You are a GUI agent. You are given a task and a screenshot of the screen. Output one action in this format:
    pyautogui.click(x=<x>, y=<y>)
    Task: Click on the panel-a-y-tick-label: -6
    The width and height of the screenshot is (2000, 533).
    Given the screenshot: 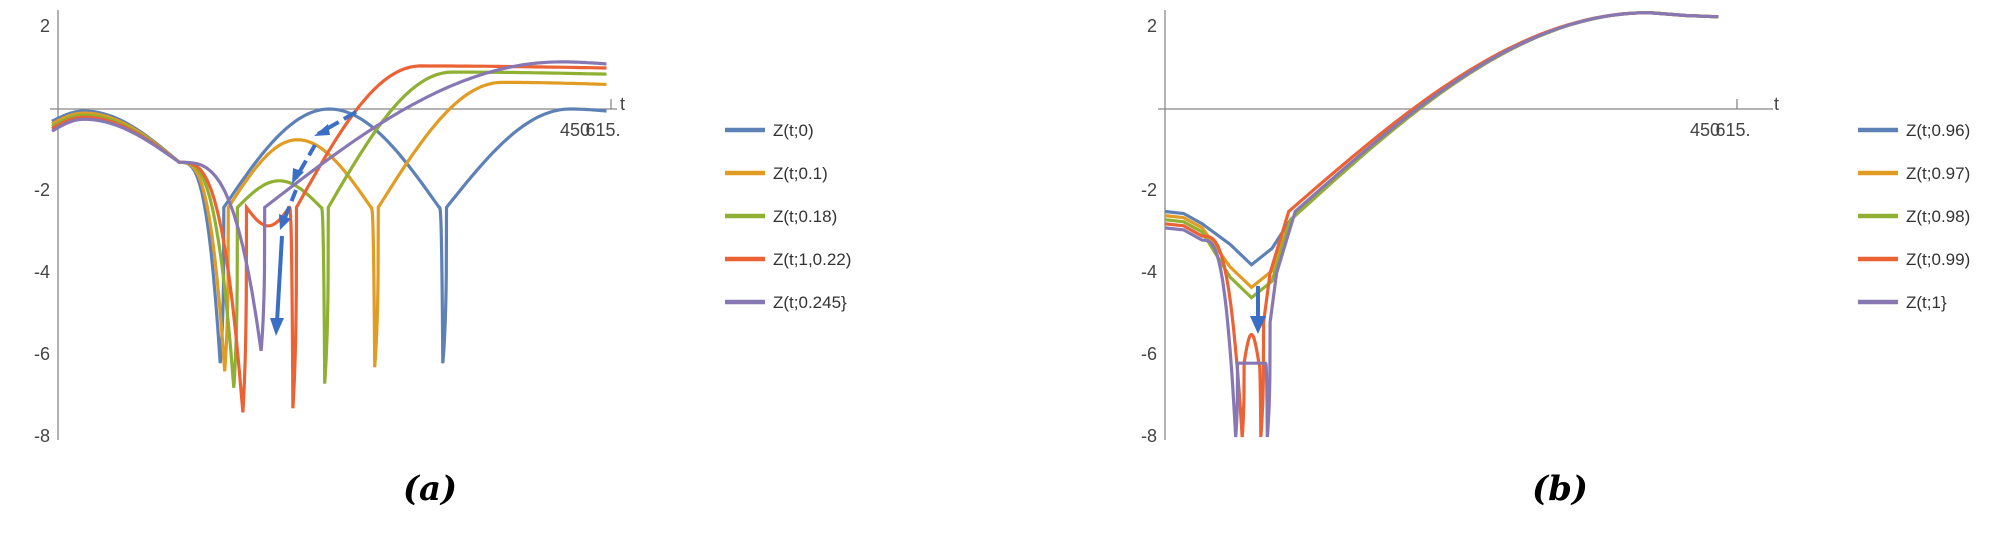 What is the action you would take?
    pyautogui.click(x=42, y=354)
    